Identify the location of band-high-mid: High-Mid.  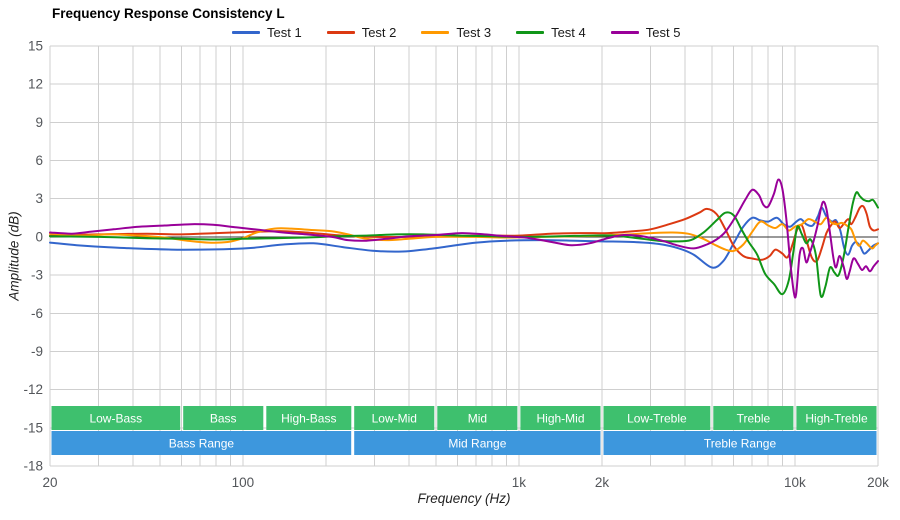
(560, 418).